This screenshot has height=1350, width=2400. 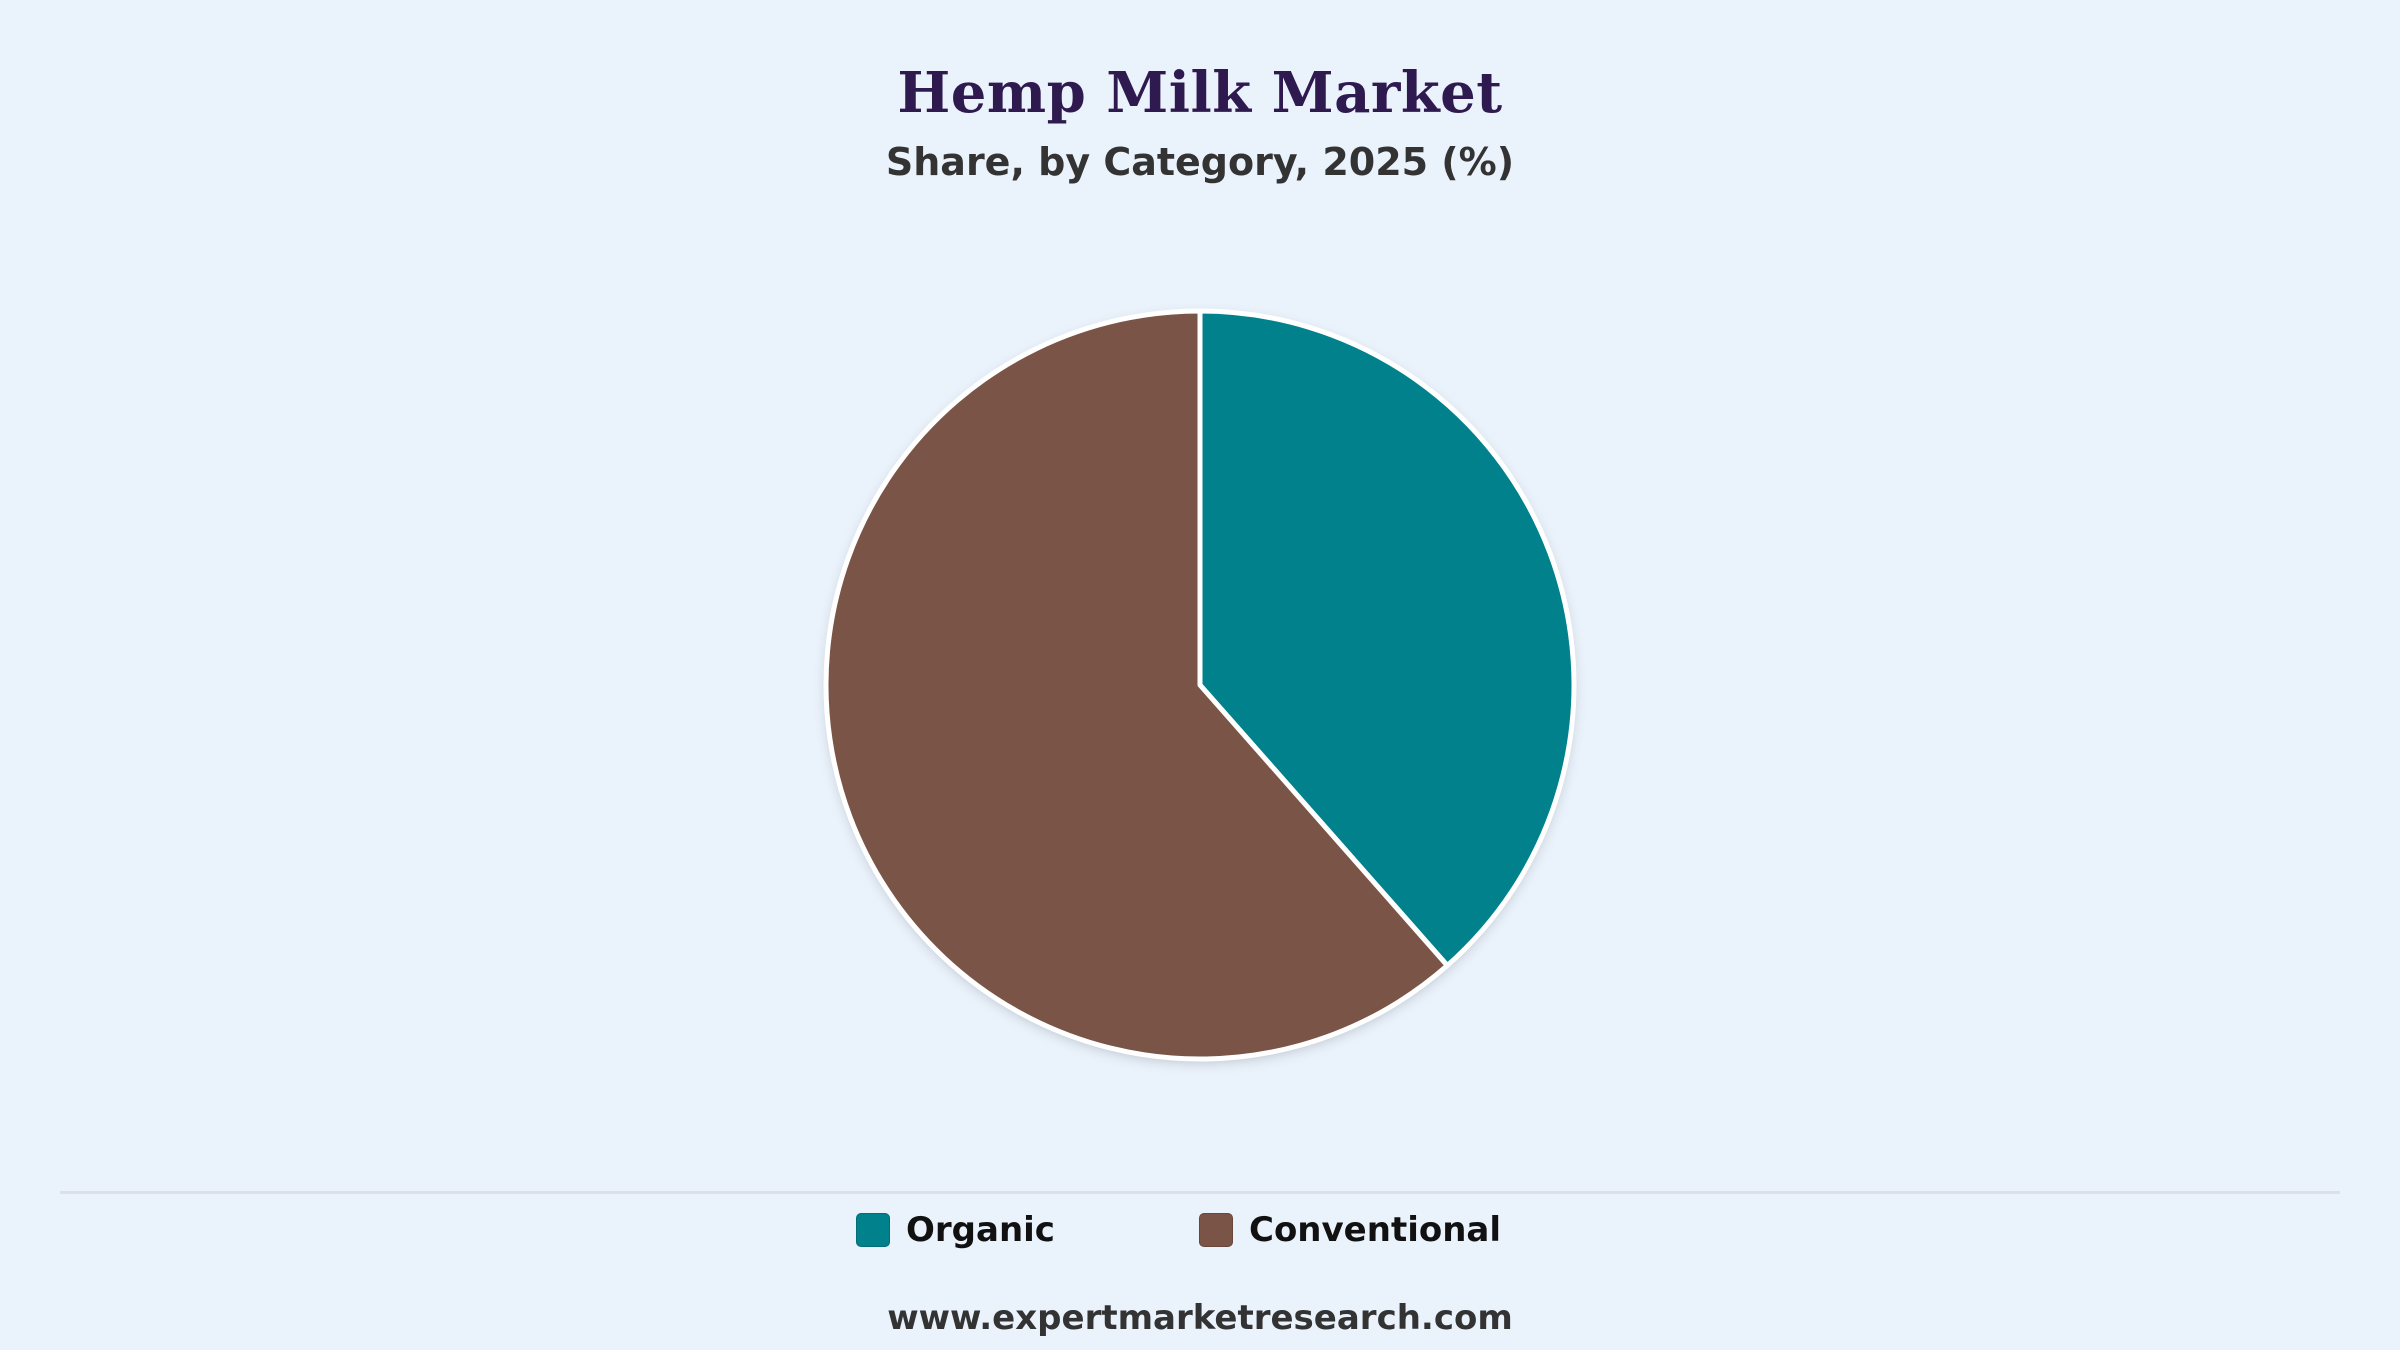 What do you see at coordinates (1200, 1318) in the screenshot?
I see `source-url: www.expertmarketresearch.com` at bounding box center [1200, 1318].